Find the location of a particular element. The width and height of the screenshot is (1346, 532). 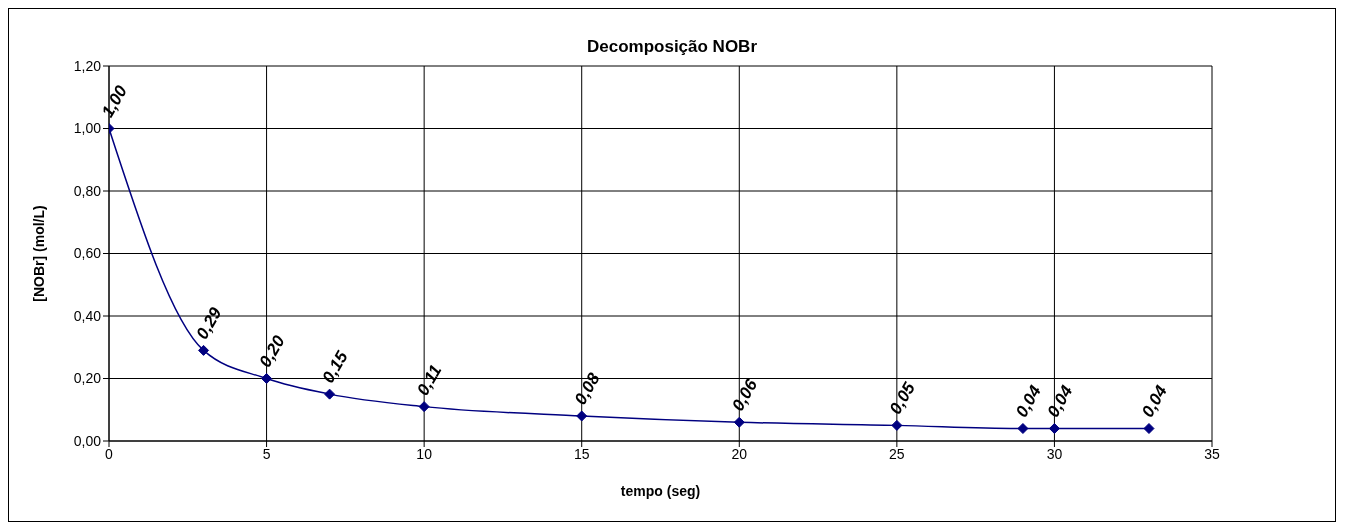

chart-title: Decomposição NOBr is located at coordinates (671, 47).